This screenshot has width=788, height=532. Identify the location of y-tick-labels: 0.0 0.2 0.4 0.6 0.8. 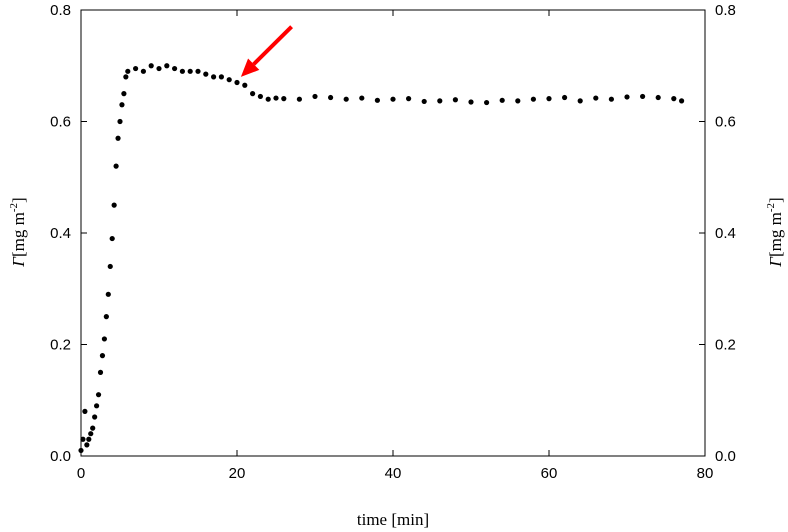
(60, 233).